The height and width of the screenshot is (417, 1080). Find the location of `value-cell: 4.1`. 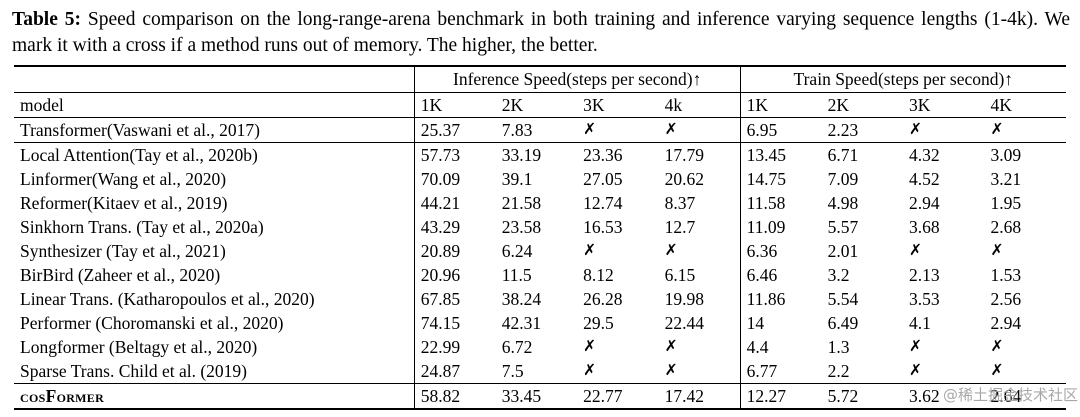

value-cell: 4.1 is located at coordinates (920, 322).